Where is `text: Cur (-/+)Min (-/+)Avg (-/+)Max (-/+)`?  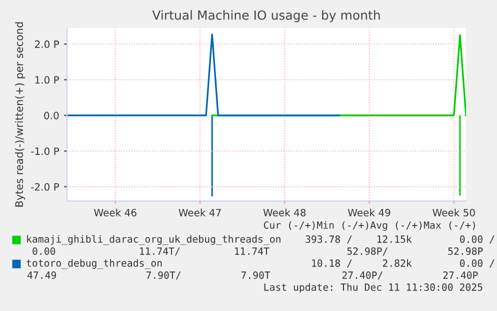 text: Cur (-/+)Min (-/+)Avg (-/+)Max (-/+) is located at coordinates (369, 226).